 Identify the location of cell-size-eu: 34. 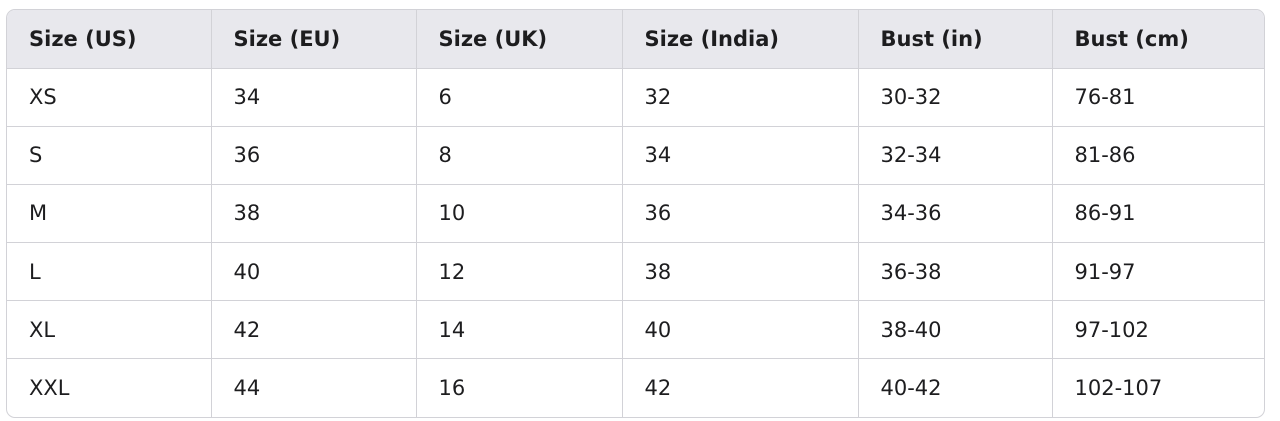
(314, 97).